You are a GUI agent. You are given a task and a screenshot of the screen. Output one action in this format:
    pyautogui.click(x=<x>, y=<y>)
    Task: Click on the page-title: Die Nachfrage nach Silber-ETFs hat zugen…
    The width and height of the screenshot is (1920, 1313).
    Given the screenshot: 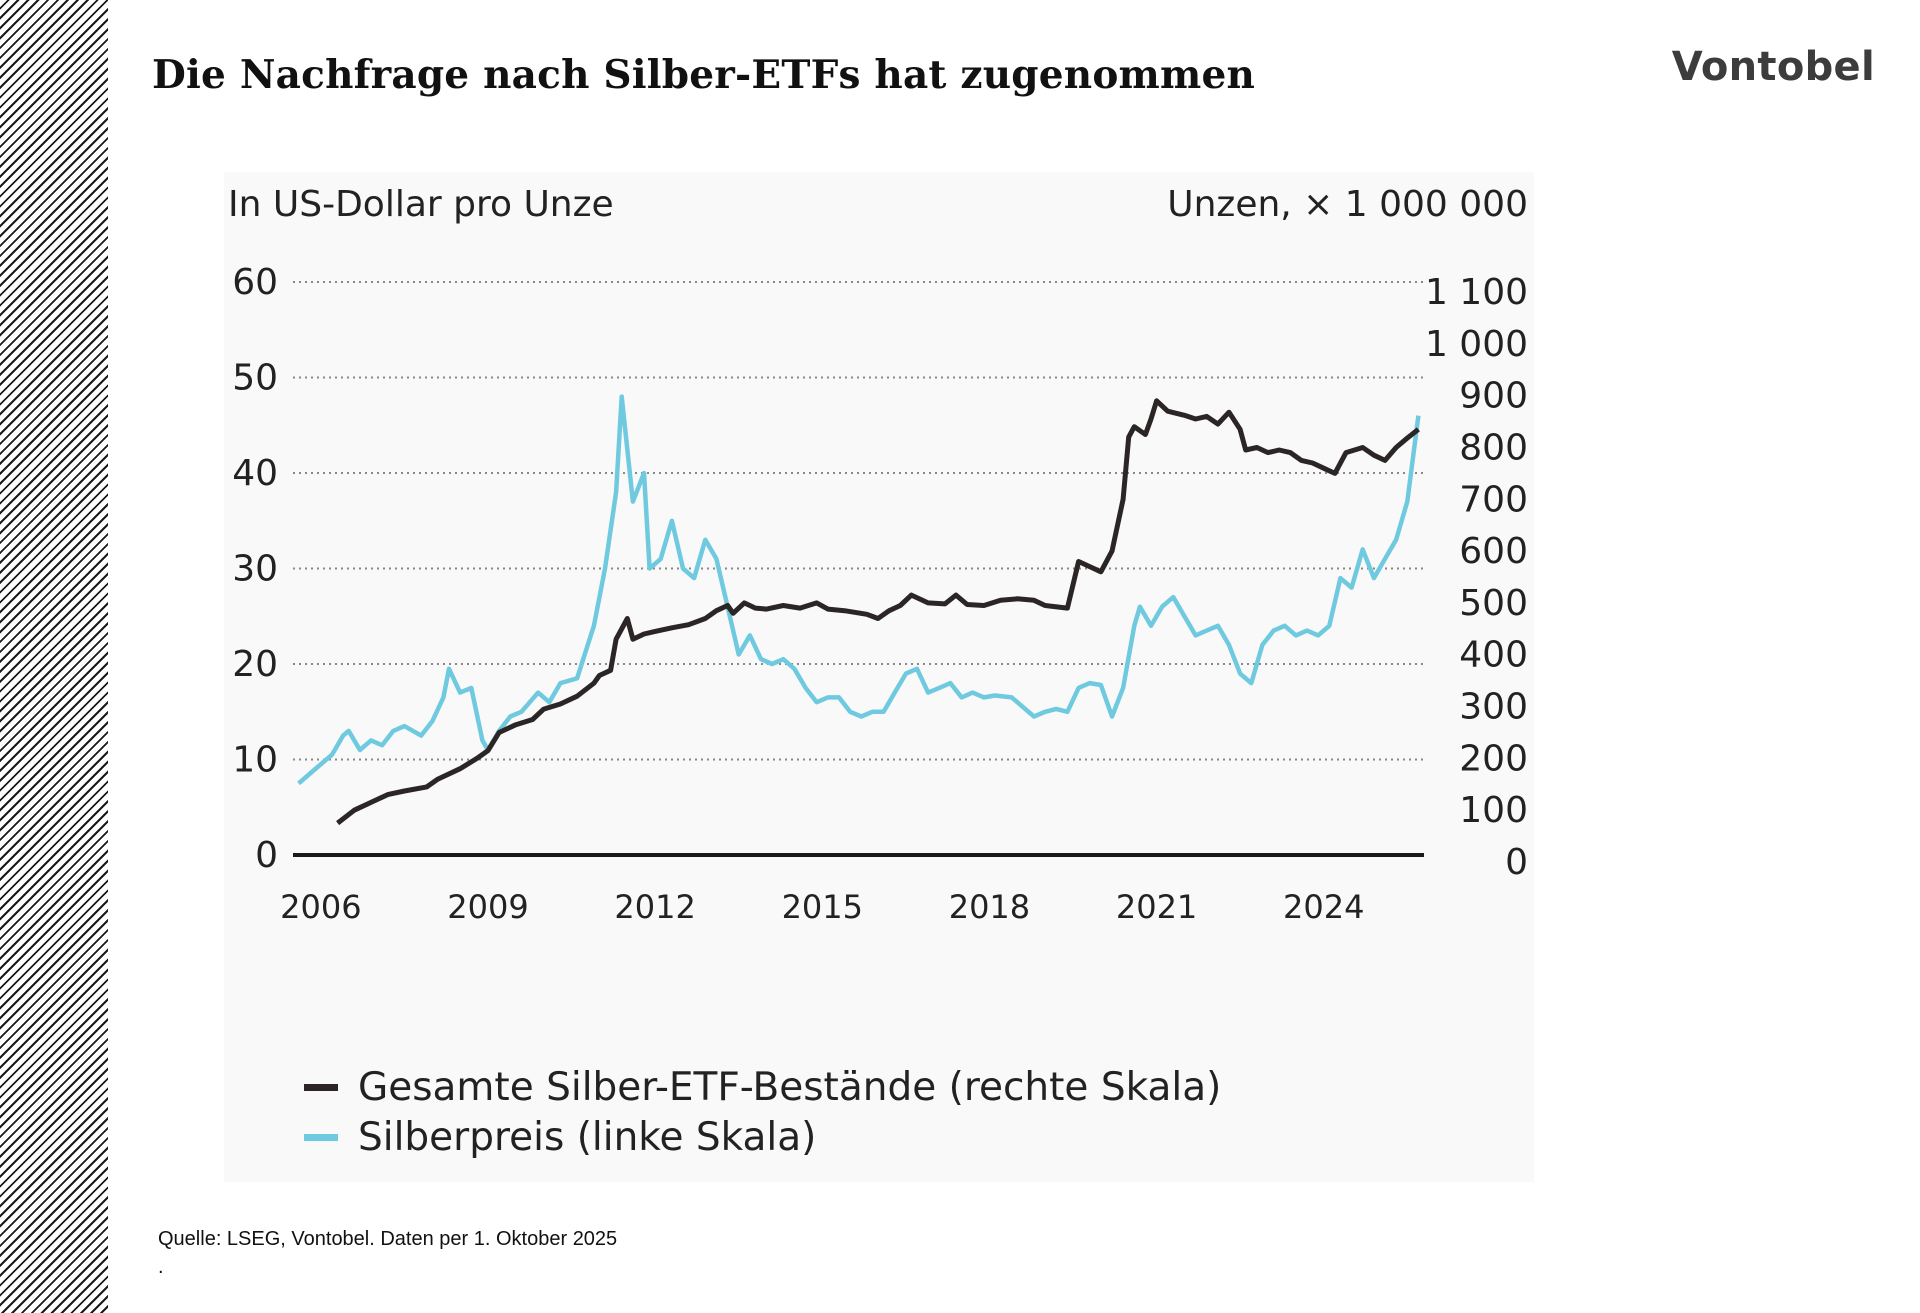 What is the action you would take?
    pyautogui.click(x=704, y=75)
    